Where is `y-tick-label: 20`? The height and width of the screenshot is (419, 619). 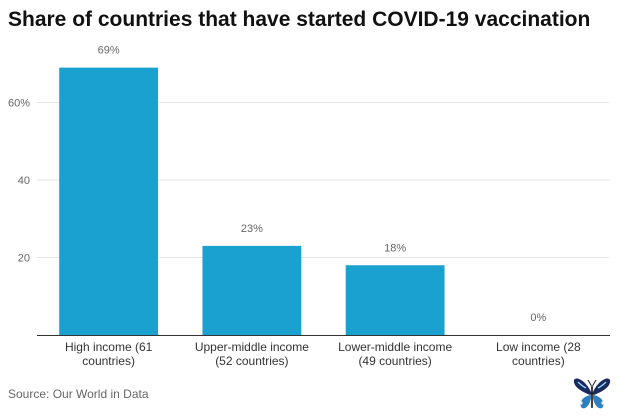 y-tick-label: 20 is located at coordinates (24, 259).